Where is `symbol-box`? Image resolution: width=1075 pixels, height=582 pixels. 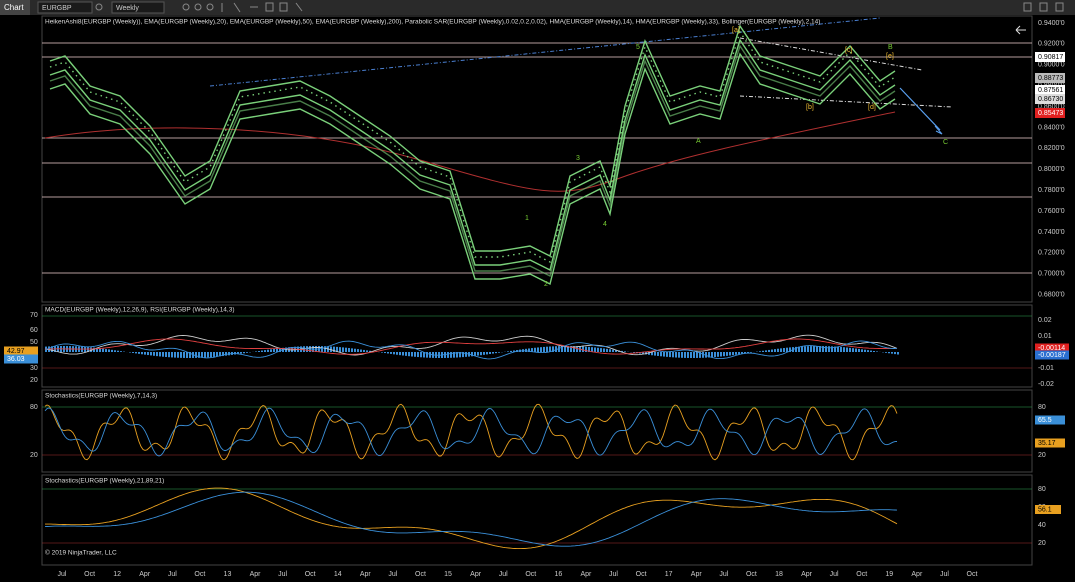 symbol-box is located at coordinates (65, 7).